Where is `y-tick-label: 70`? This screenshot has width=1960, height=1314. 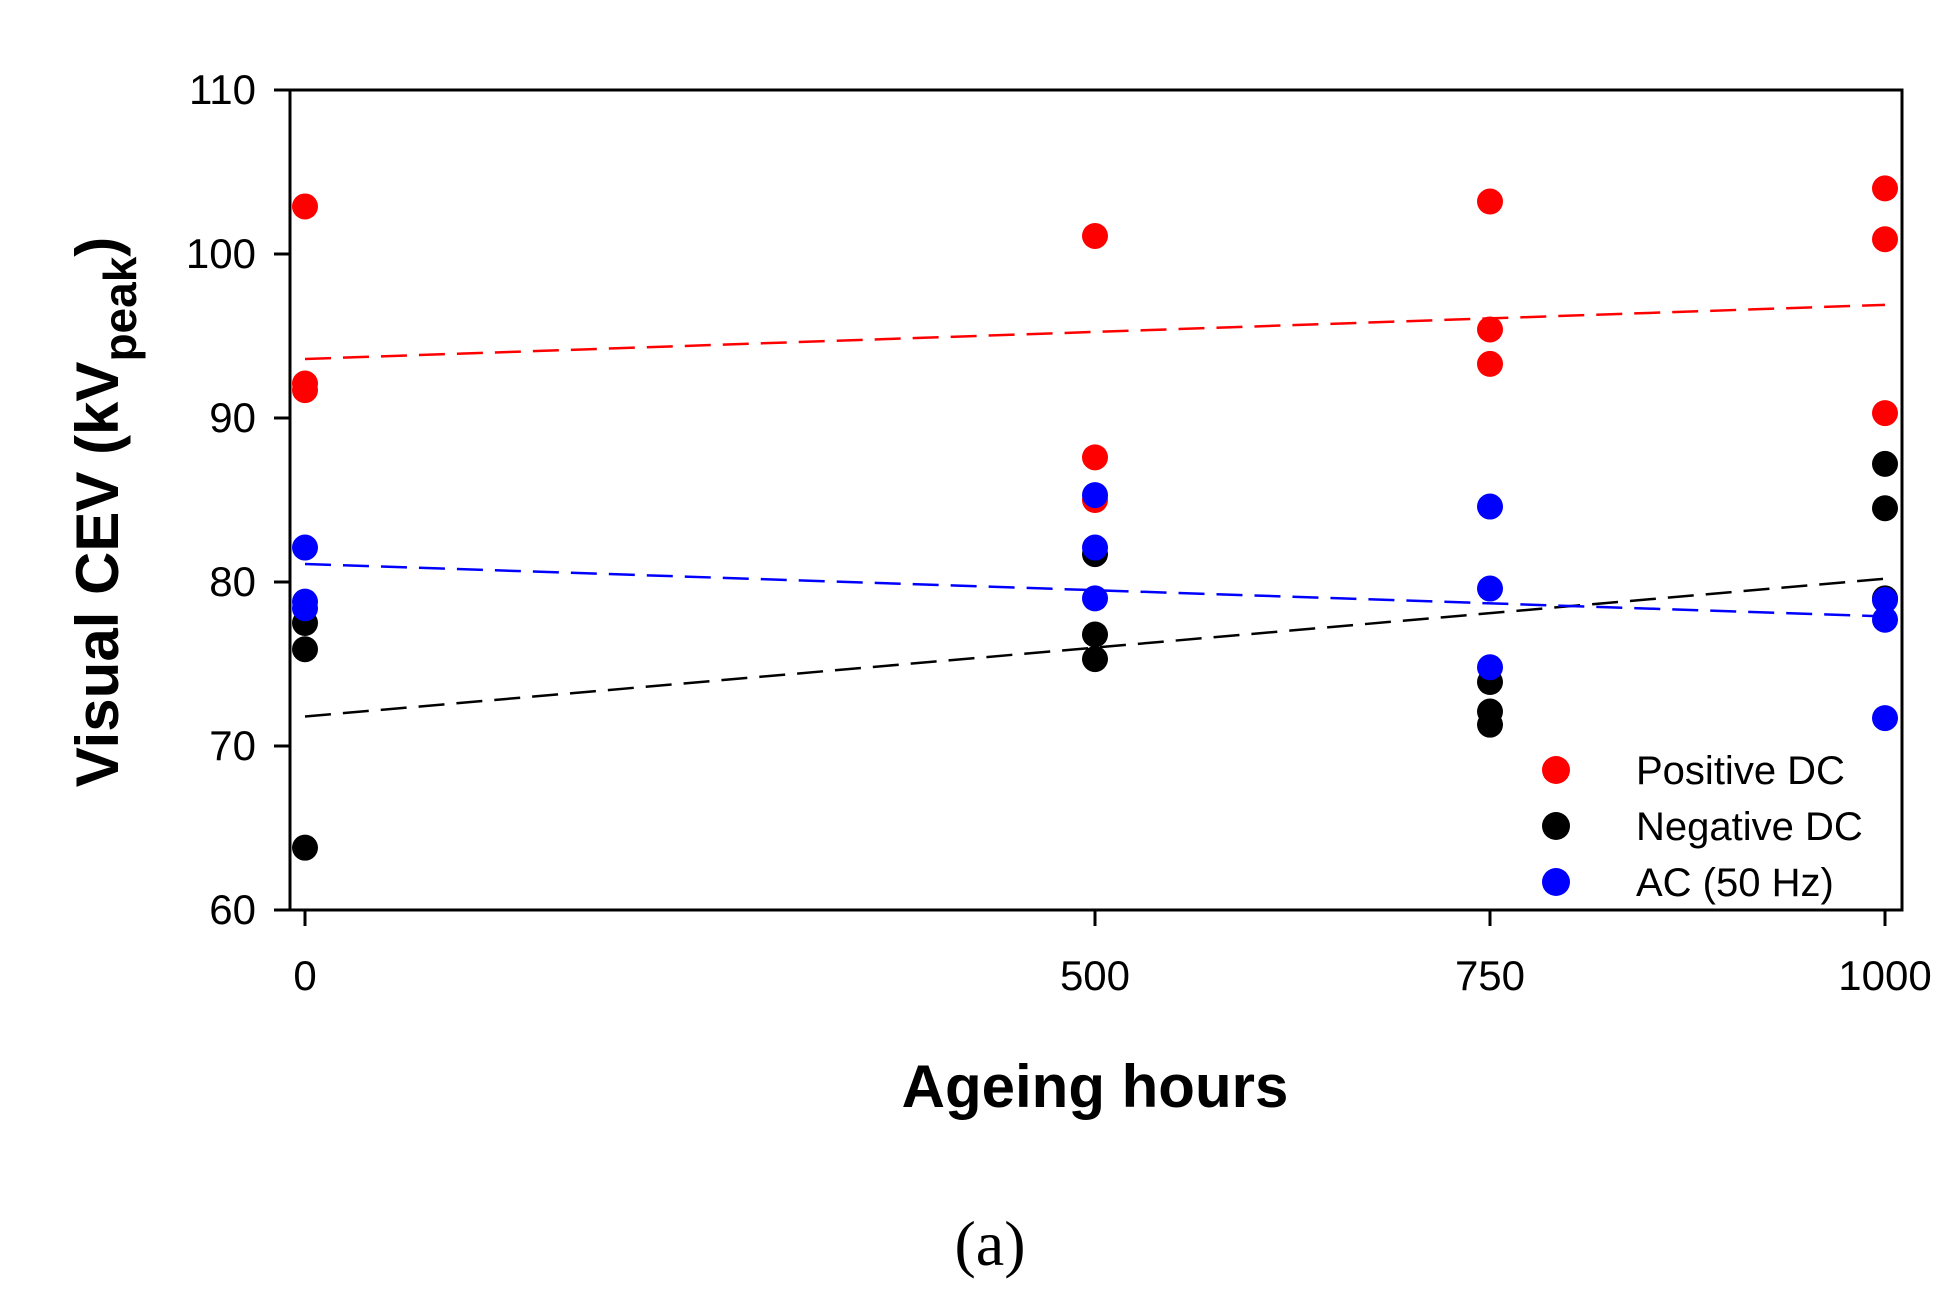 y-tick-label: 70 is located at coordinates (232, 745).